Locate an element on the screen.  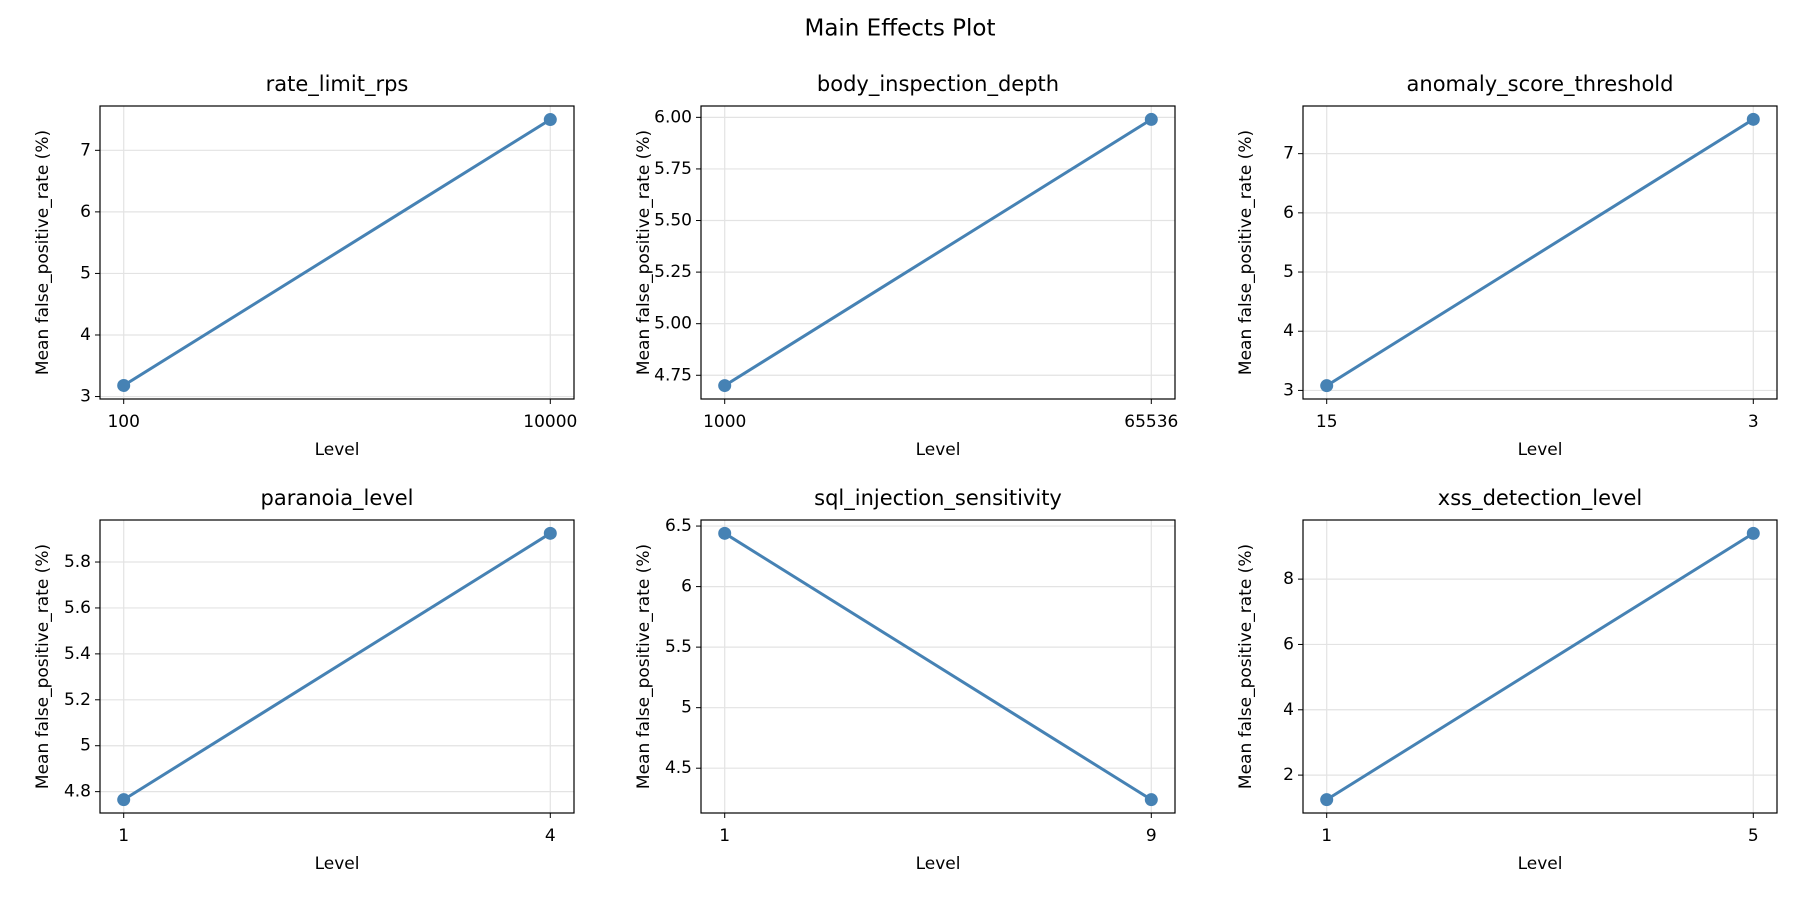
y-tick-label: 4.75 is located at coordinates (673, 375).